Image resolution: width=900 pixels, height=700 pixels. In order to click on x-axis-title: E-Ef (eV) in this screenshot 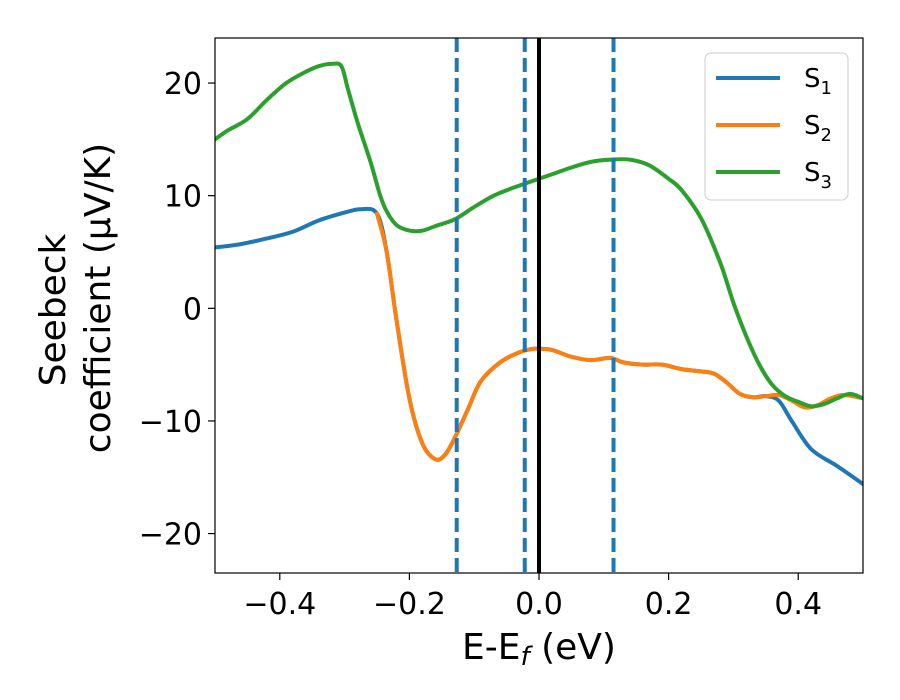, I will do `click(539, 649)`.